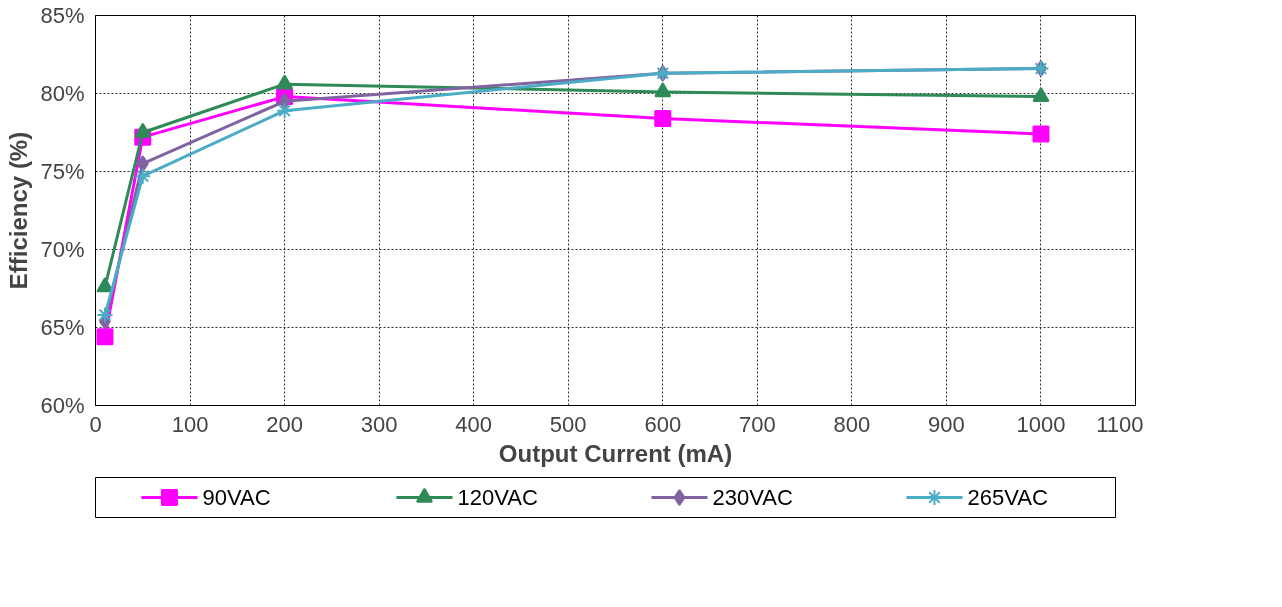 The image size is (1282, 607). I want to click on x-tick-label: 100, so click(190, 424).